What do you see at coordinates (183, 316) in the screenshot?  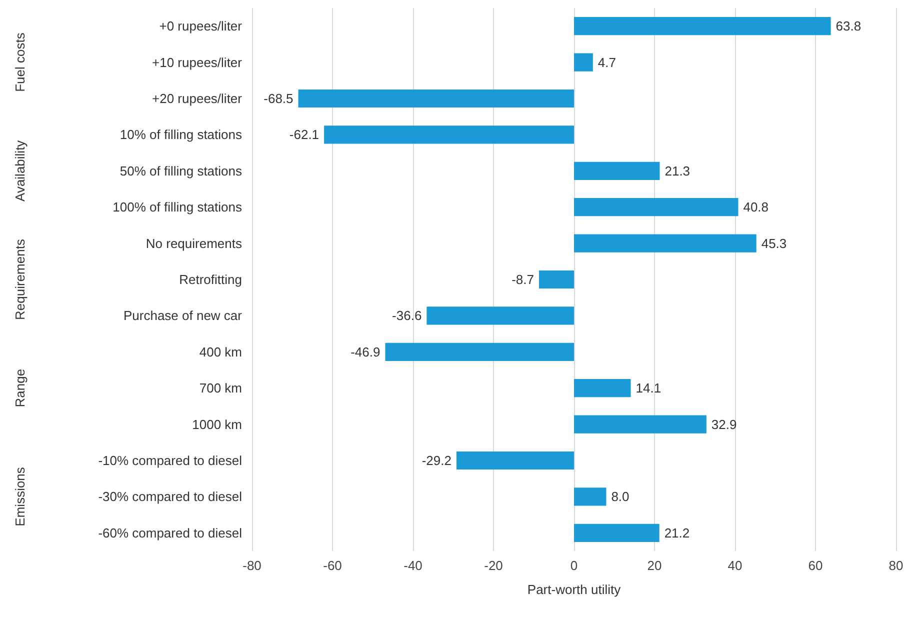 I see `y-tick-label: Purchase of new car` at bounding box center [183, 316].